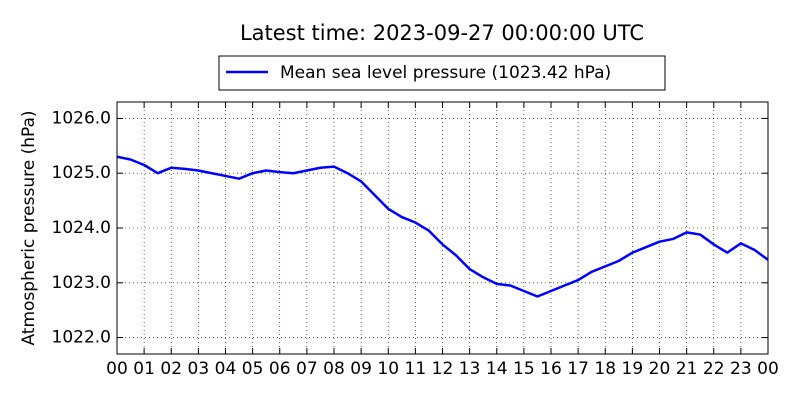 The image size is (800, 400). What do you see at coordinates (470, 369) in the screenshot?
I see `x-tick-label: 13` at bounding box center [470, 369].